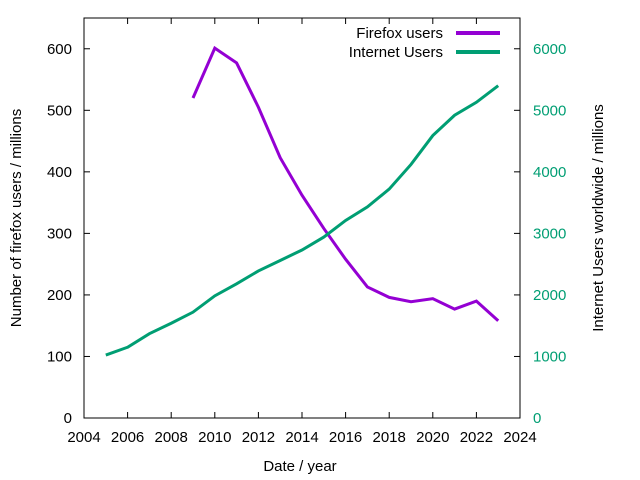 Image resolution: width=640 pixels, height=480 pixels. I want to click on x-tick-label: 2024, so click(519, 437).